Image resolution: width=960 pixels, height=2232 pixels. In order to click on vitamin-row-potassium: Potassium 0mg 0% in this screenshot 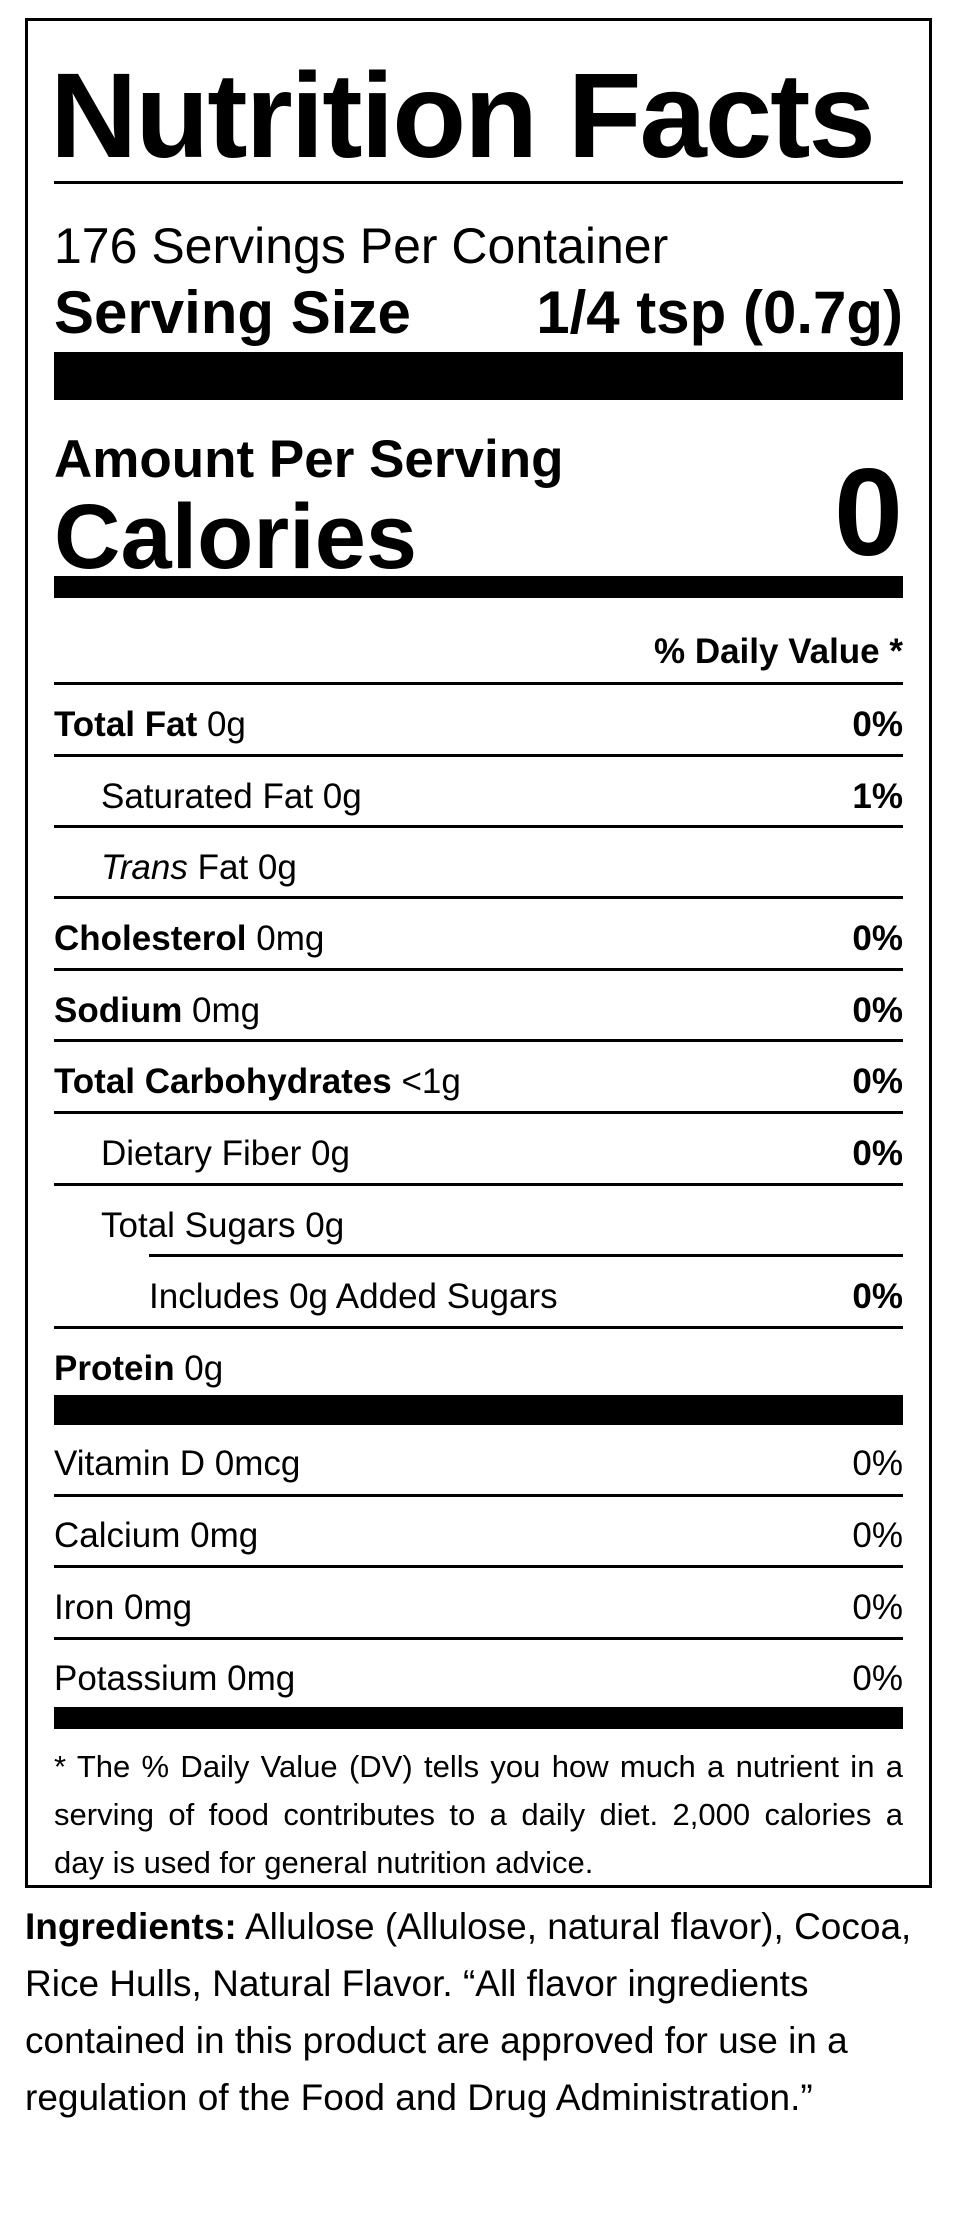, I will do `click(478, 1679)`.